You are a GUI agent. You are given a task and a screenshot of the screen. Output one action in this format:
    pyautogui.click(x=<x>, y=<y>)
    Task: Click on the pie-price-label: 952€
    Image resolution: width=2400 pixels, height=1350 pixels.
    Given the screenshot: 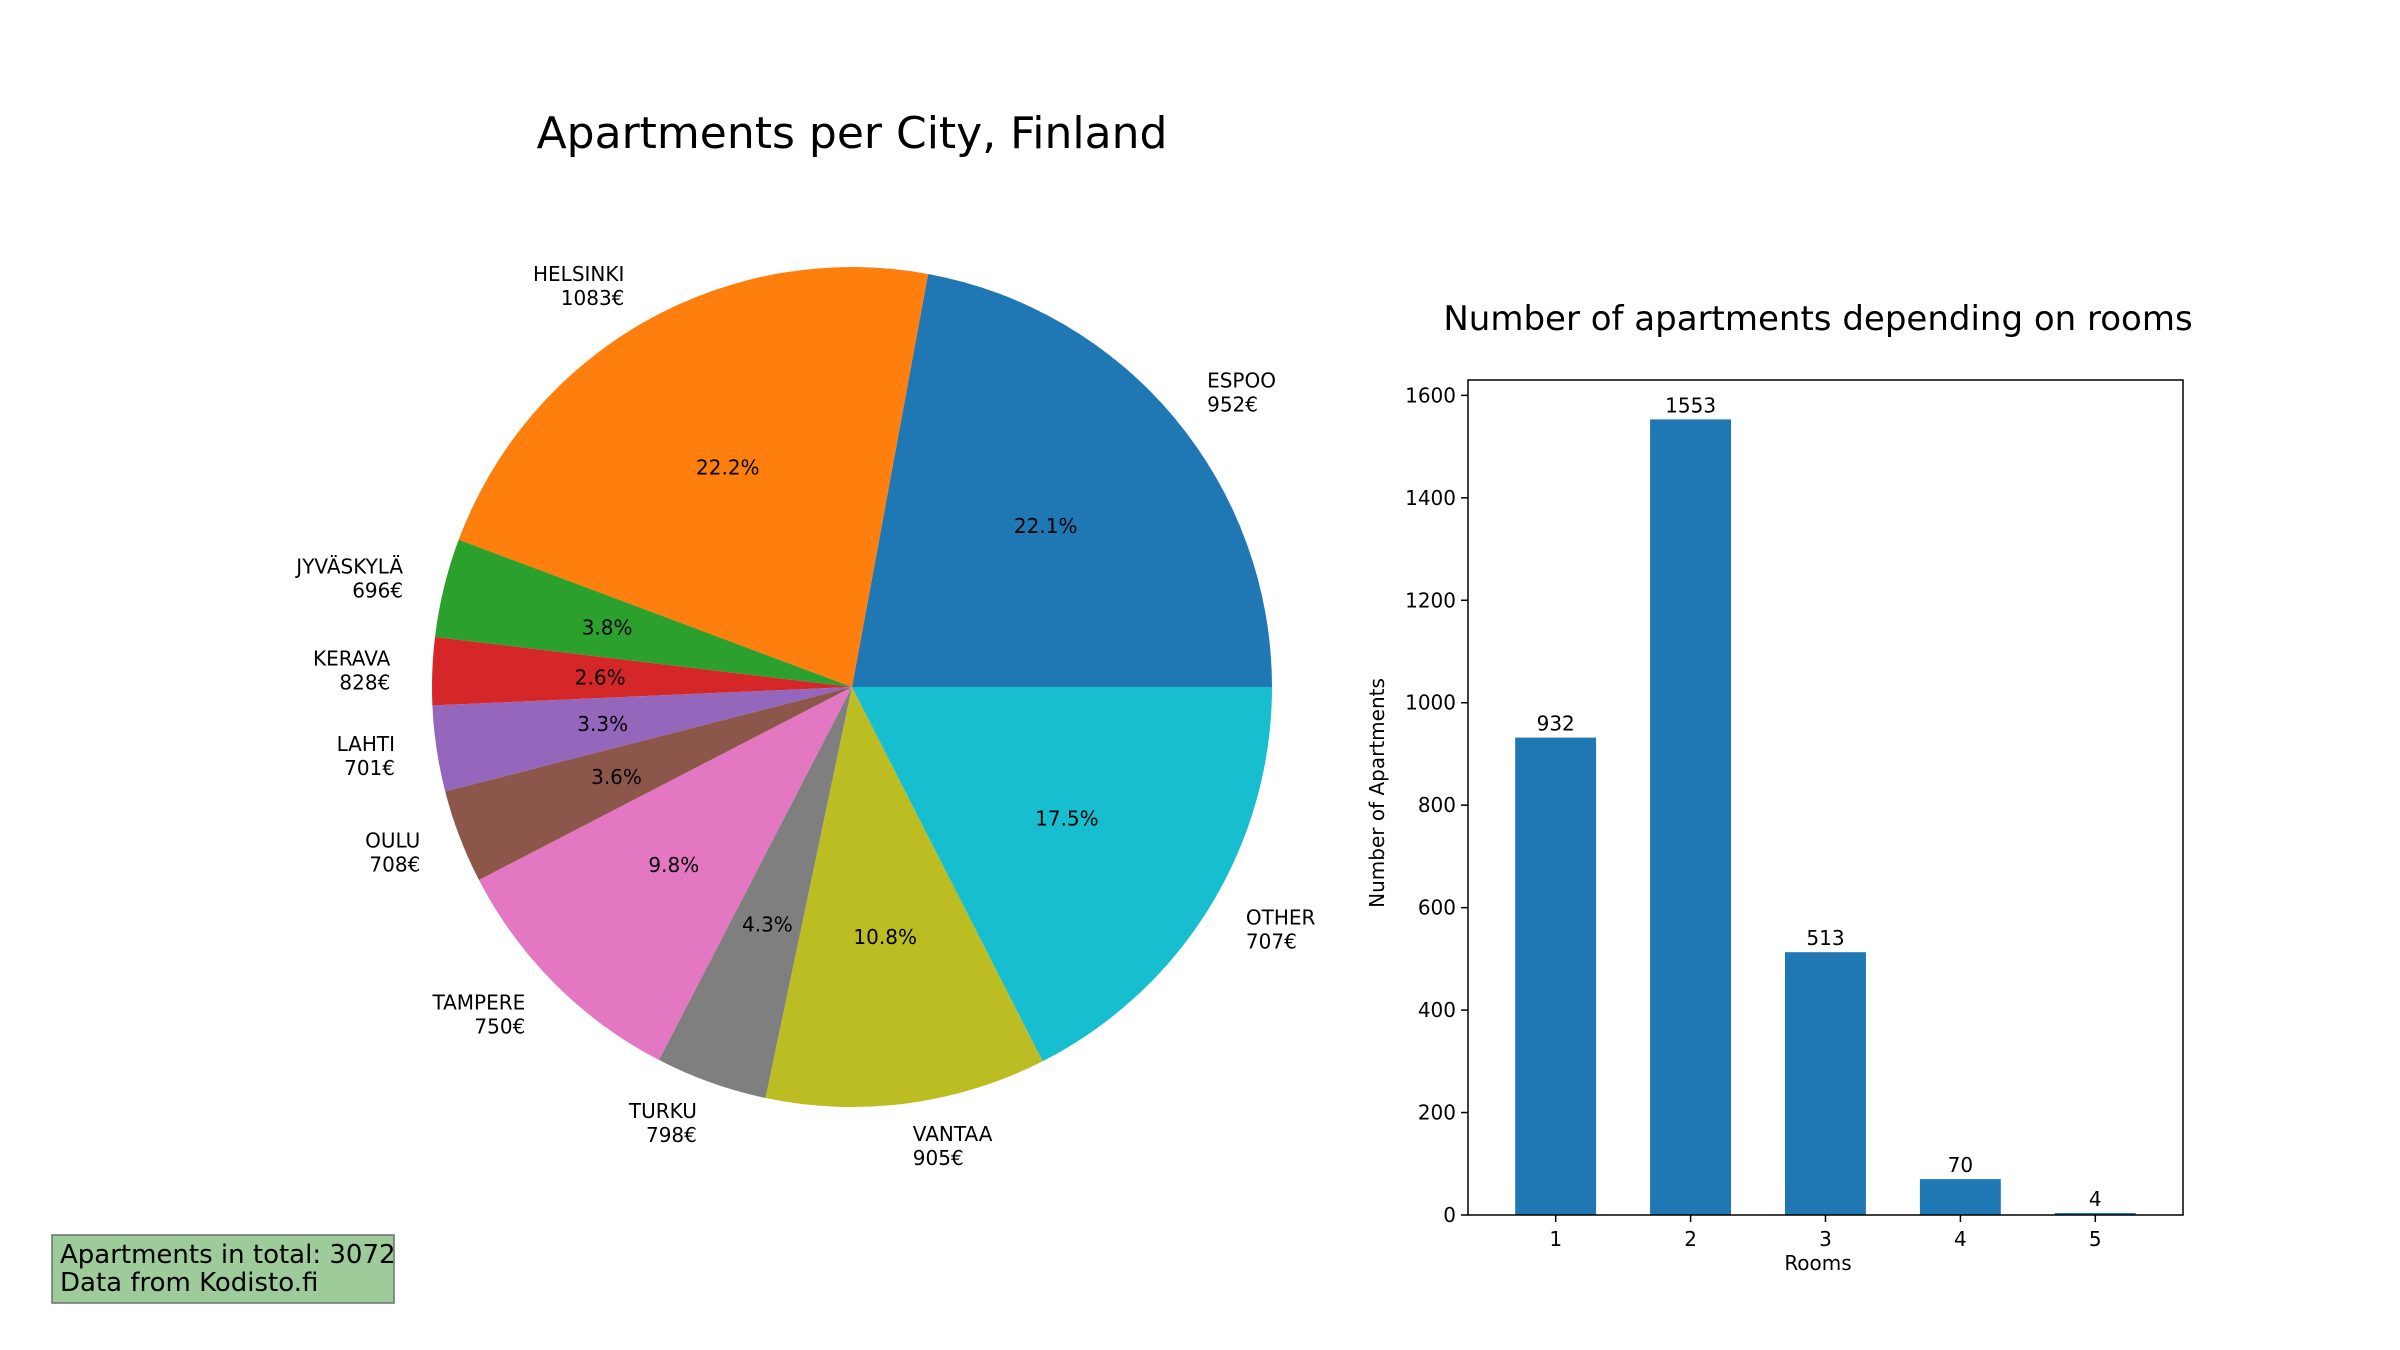 What is the action you would take?
    pyautogui.click(x=1232, y=404)
    